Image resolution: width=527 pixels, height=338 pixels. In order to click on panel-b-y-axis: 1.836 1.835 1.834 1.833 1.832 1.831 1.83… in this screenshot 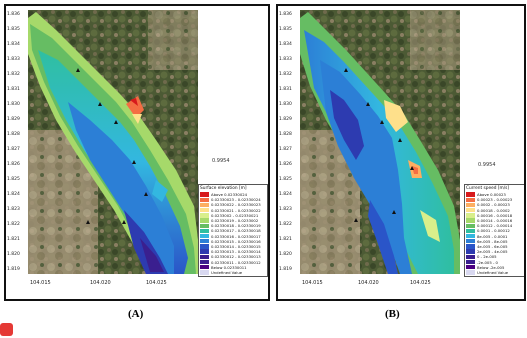, I will do `click(289, 142)`.